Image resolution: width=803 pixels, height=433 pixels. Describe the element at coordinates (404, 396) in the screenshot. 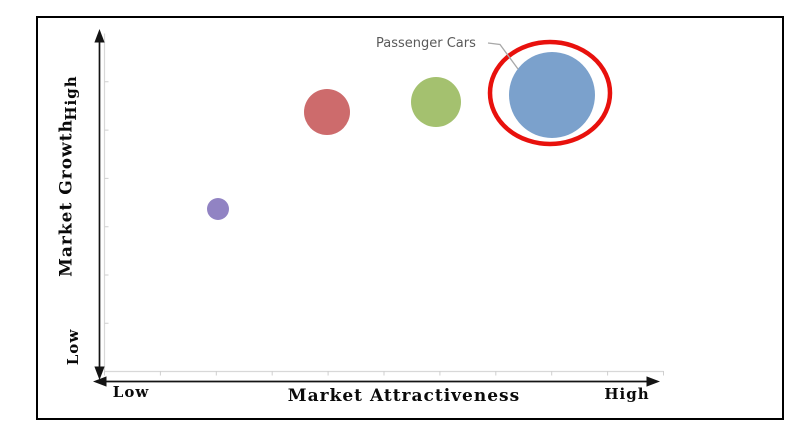

I see `x-axis-title: Market Attractiveness` at that location.